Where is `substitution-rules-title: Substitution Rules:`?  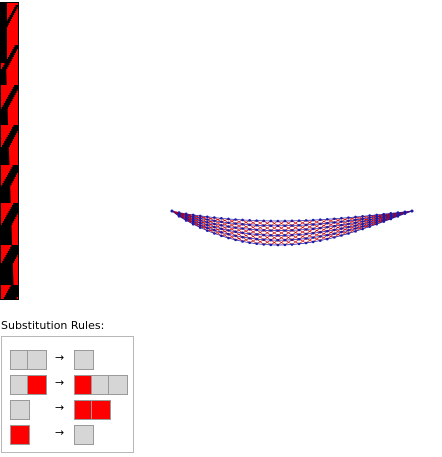 substitution-rules-title: Substitution Rules: is located at coordinates (53, 325).